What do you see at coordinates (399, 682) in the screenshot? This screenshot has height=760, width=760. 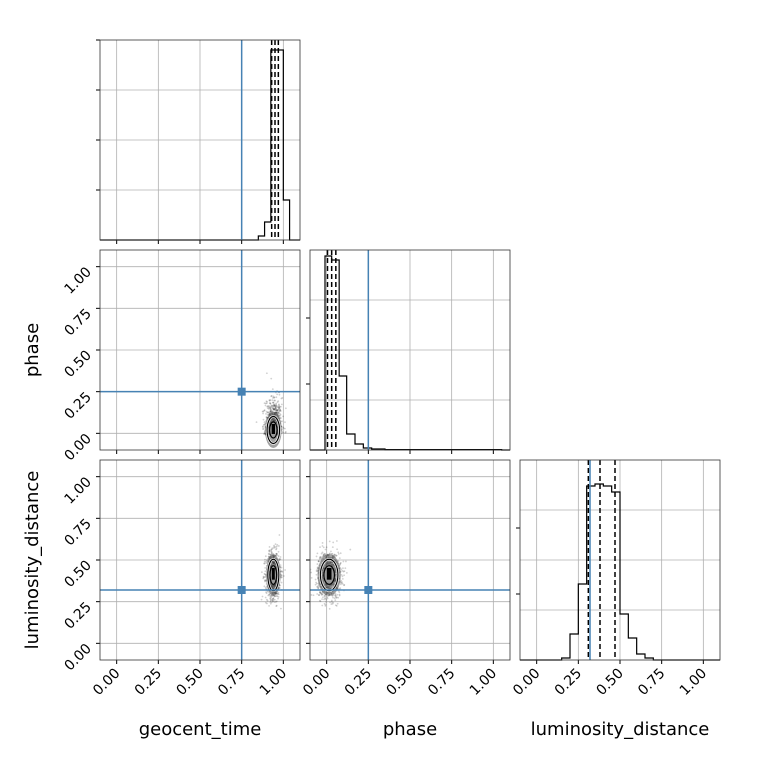 I see `x-tick-label: 0.50` at bounding box center [399, 682].